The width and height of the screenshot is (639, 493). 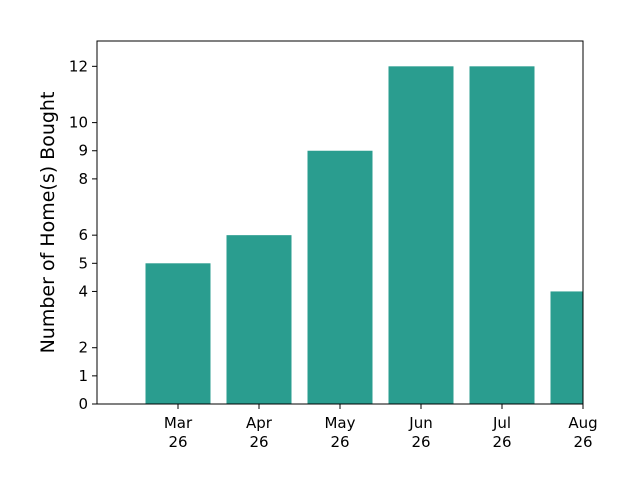 I want to click on y-tick-label: 12, so click(x=78, y=66).